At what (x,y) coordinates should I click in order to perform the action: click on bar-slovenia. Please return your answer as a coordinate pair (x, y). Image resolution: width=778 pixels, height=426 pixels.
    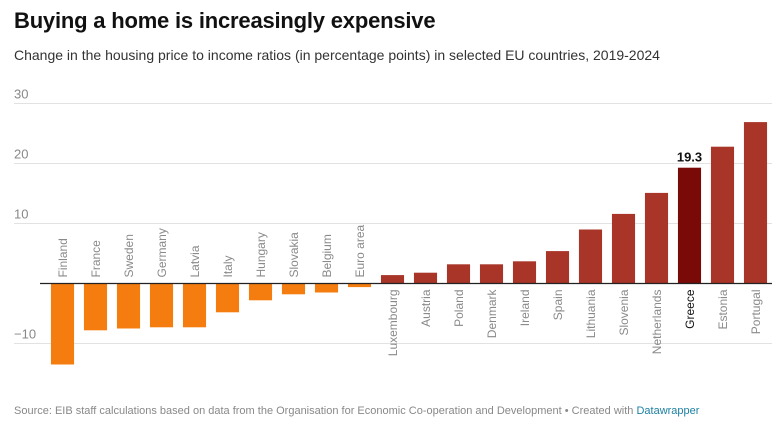
    Looking at the image, I should click on (623, 248).